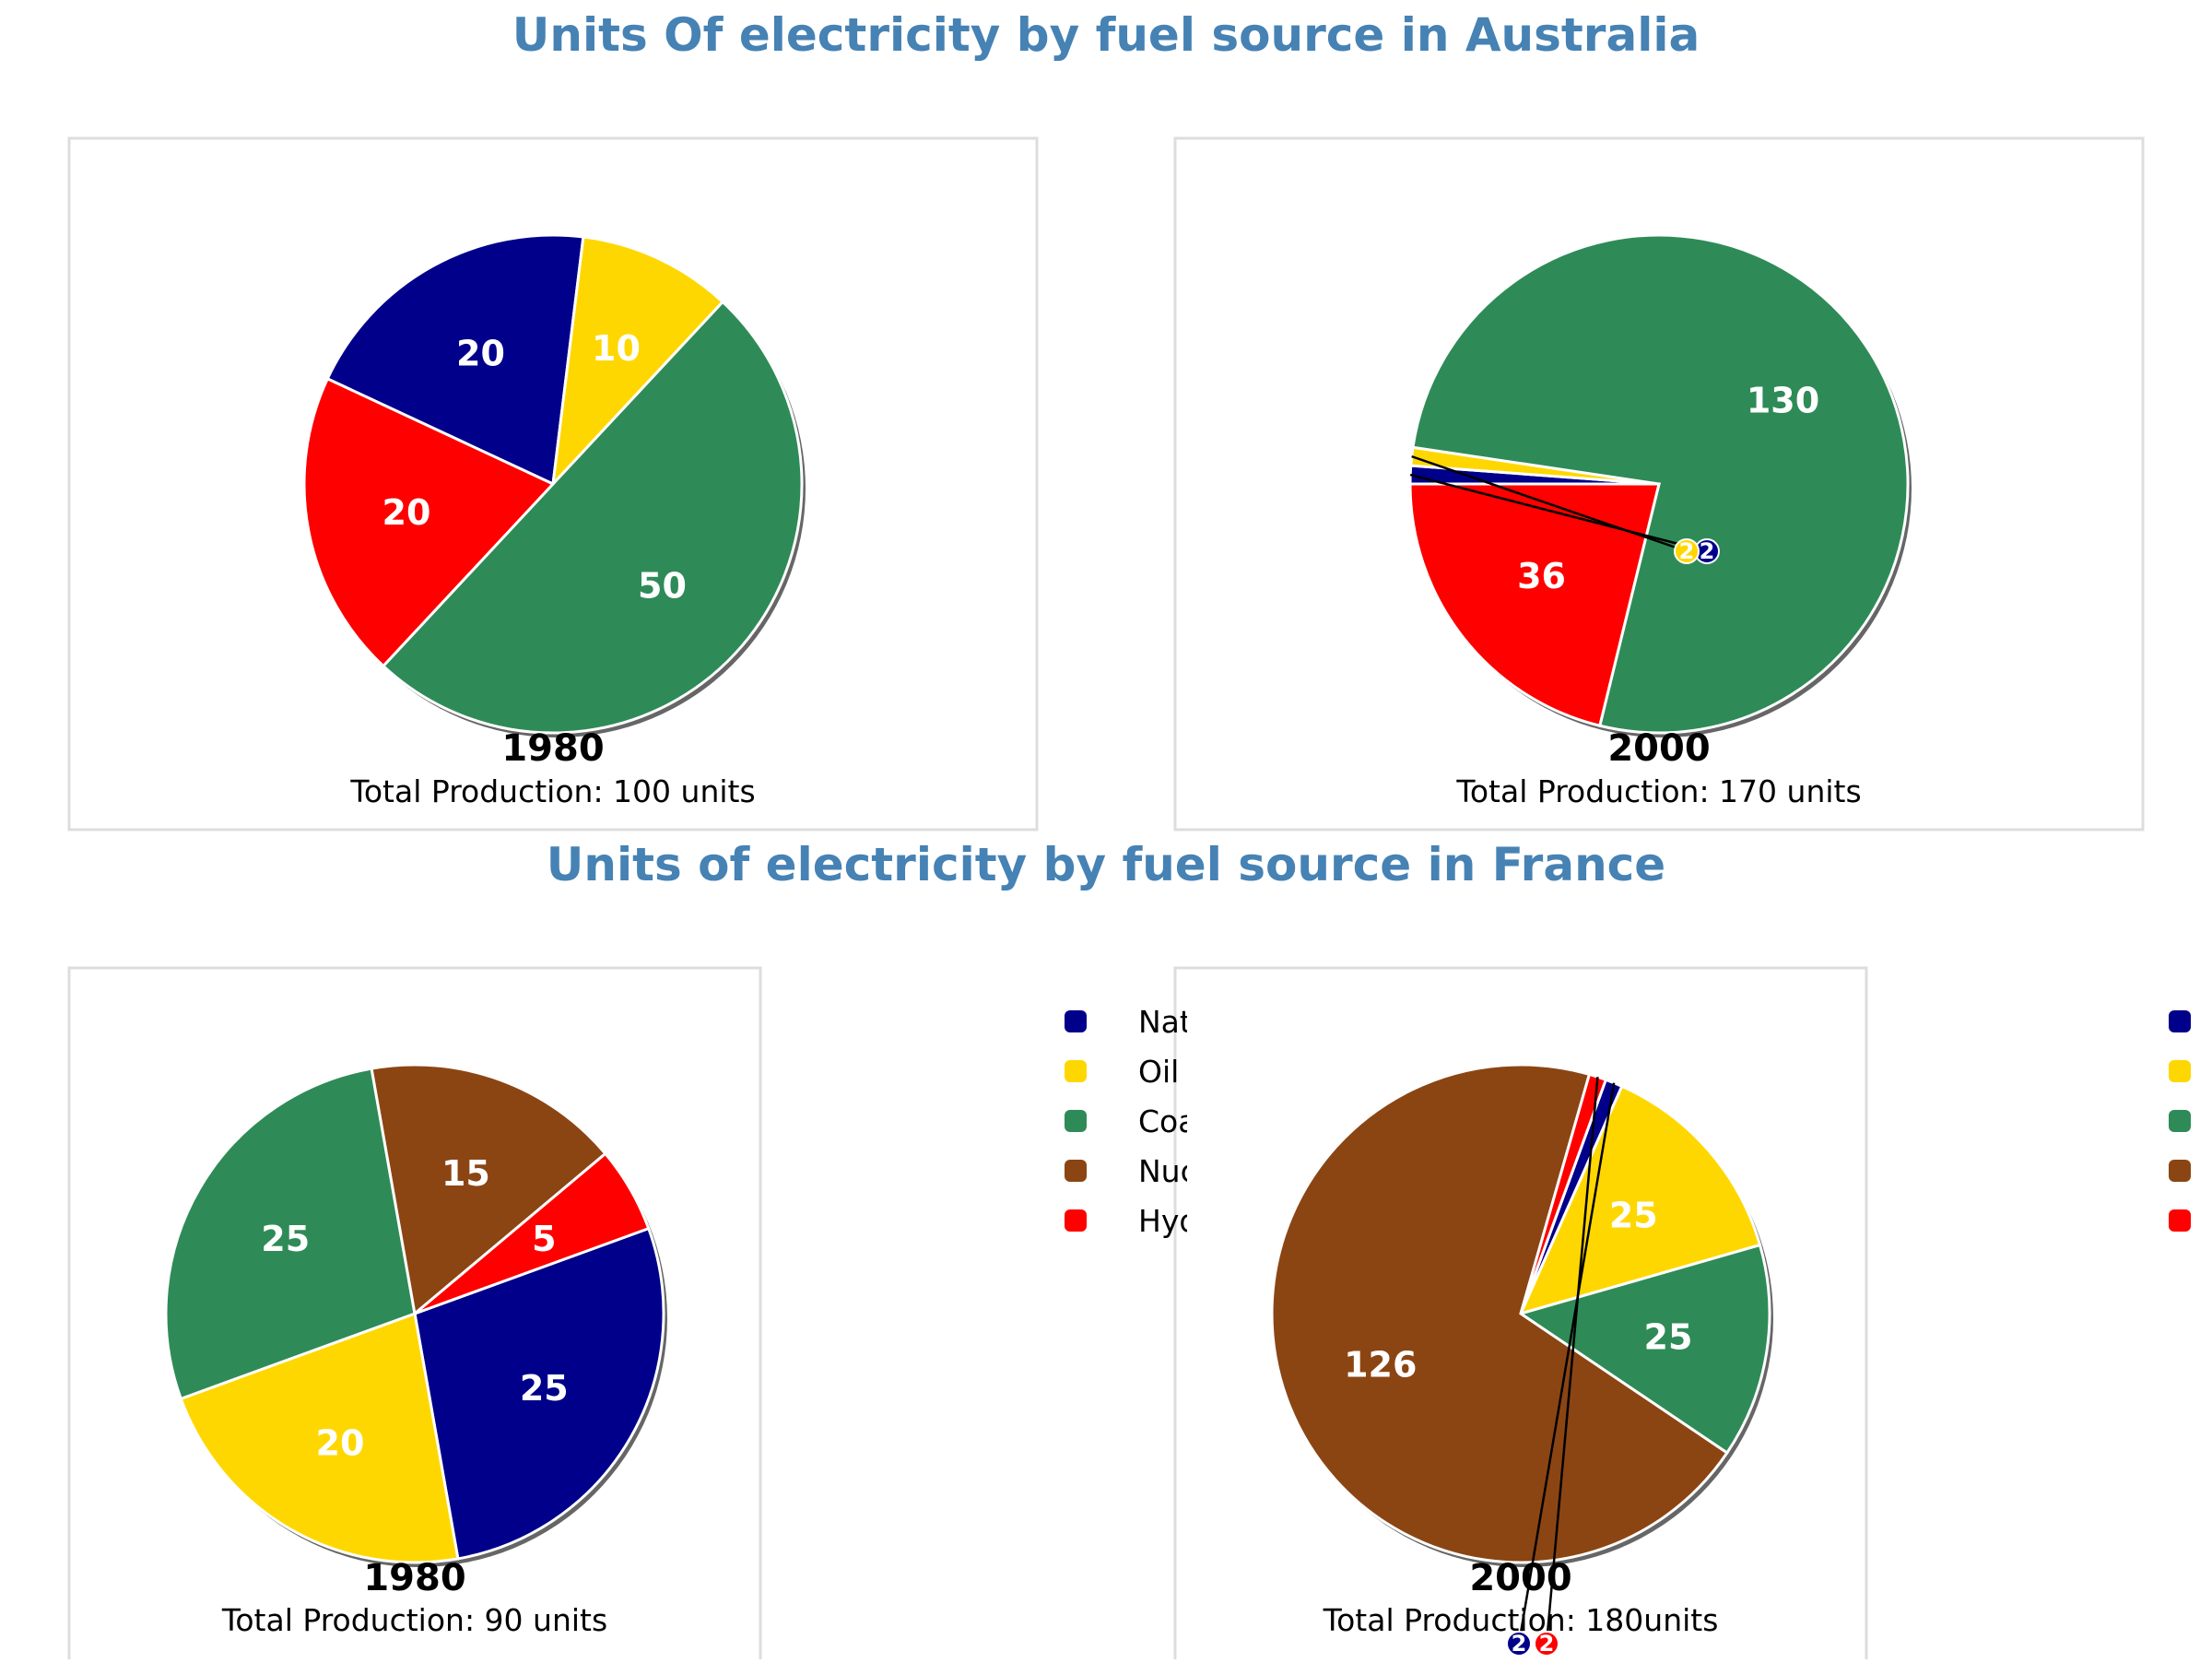 Image resolution: width=2212 pixels, height=1663 pixels. Describe the element at coordinates (552, 748) in the screenshot. I see `year-label-australia-1980: 1980` at that location.